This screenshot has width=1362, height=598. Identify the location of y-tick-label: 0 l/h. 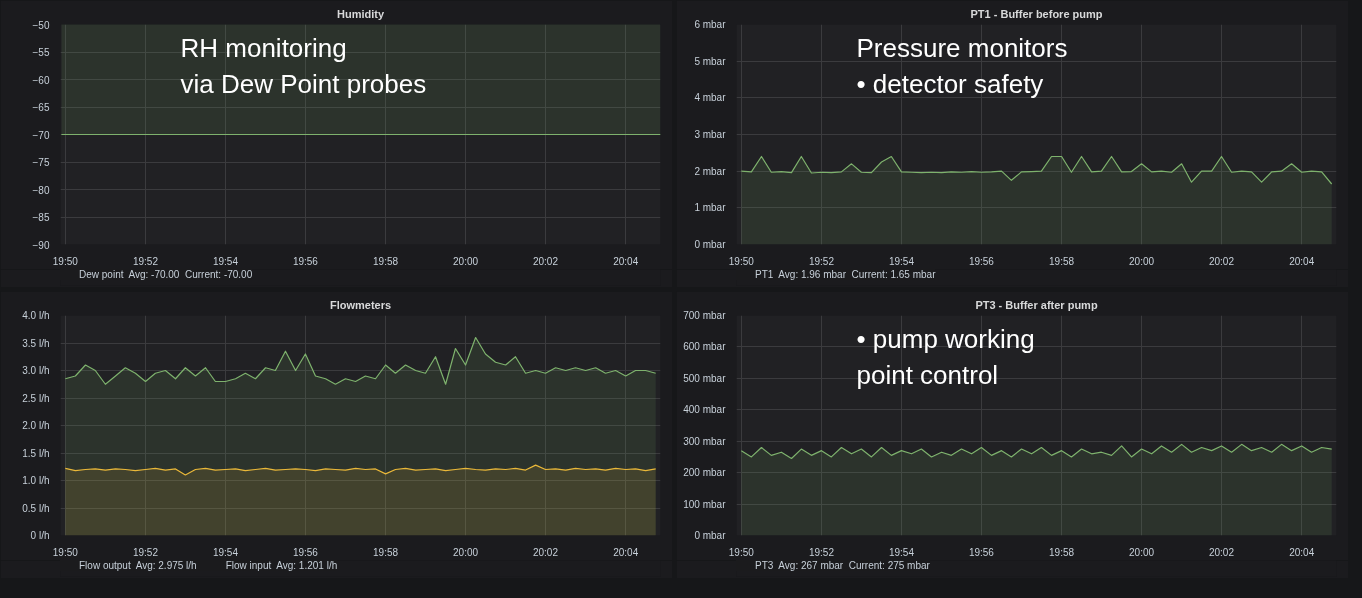
(40, 535).